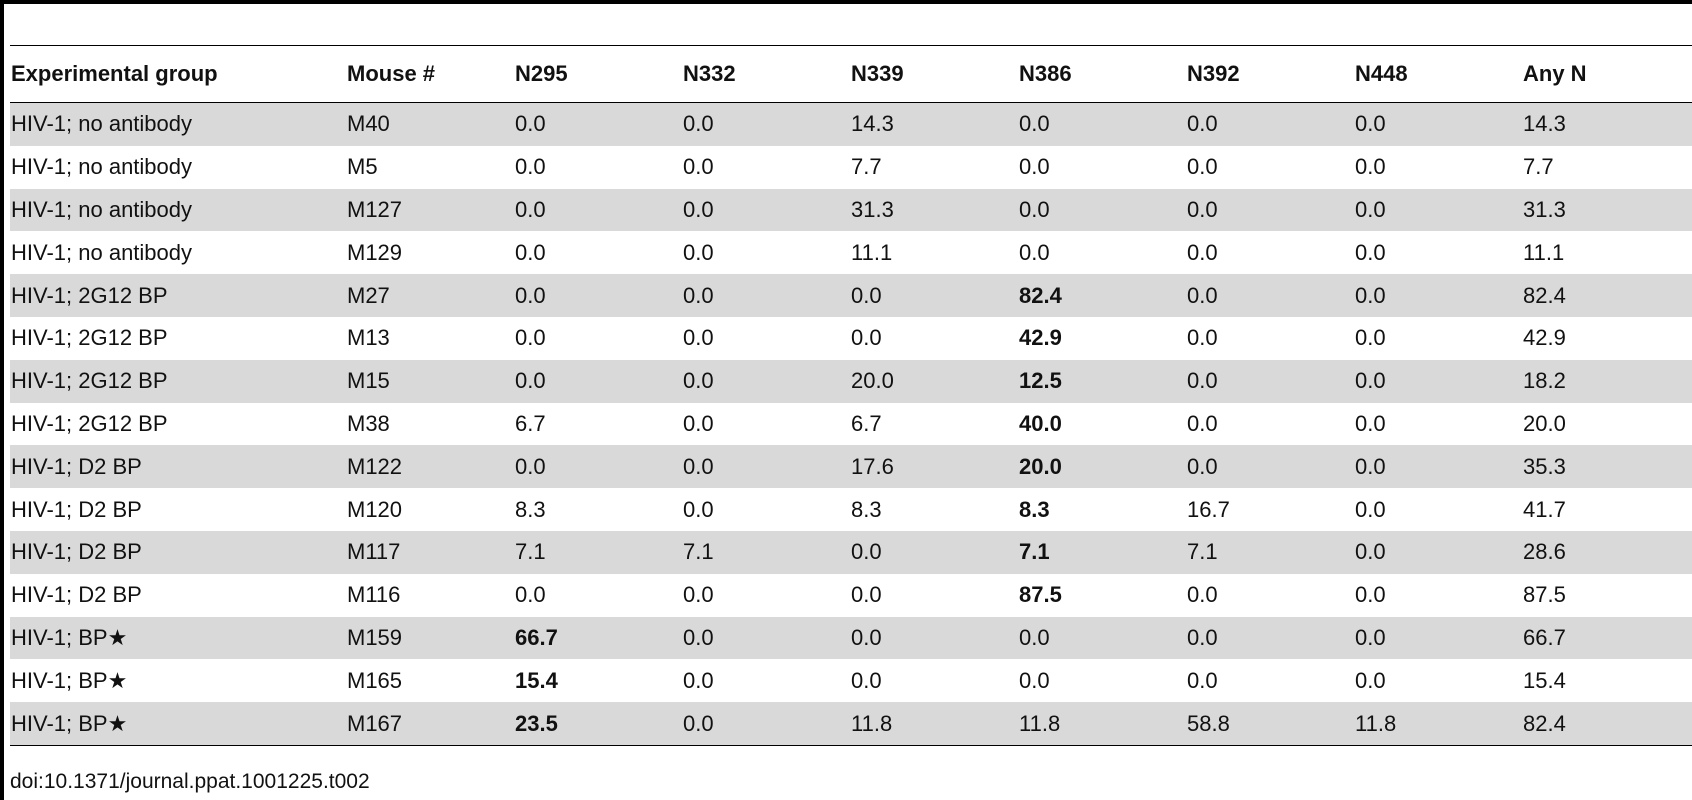 The image size is (1692, 800). I want to click on table-cell: M159, so click(375, 637).